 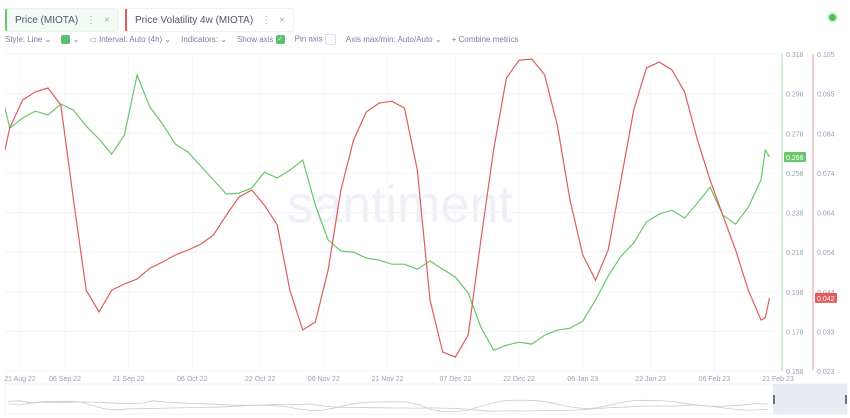 I want to click on navigator-handle-right, so click(x=846, y=399).